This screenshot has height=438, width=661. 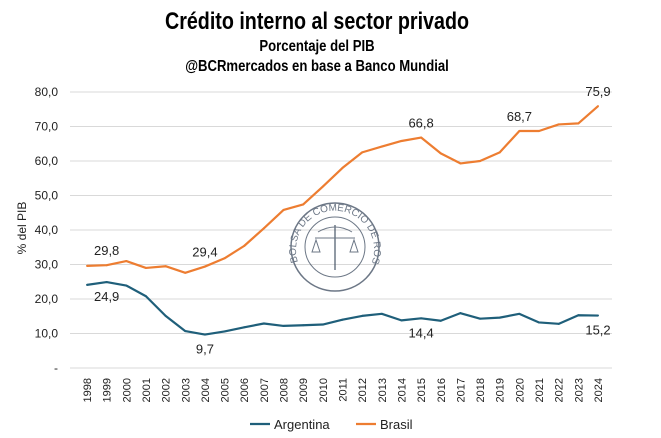 I want to click on chart-title: Crédito interno al sector privado, so click(x=316, y=21).